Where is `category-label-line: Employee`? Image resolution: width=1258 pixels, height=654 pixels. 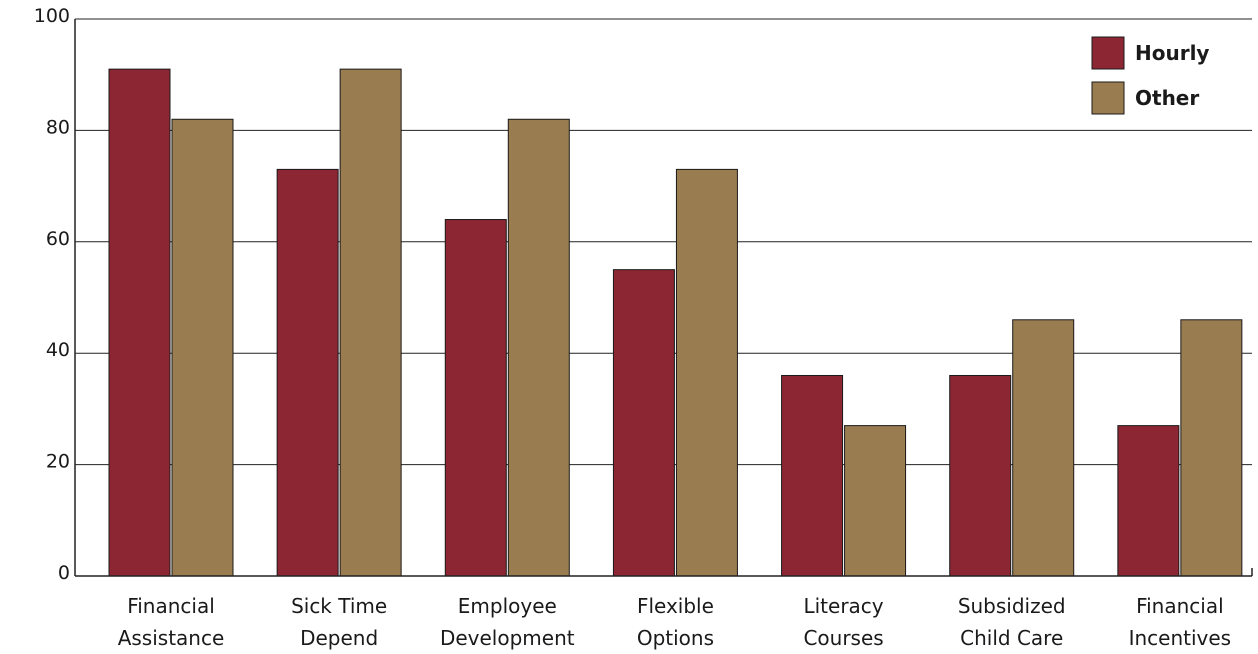
category-label-line: Employee is located at coordinates (507, 606).